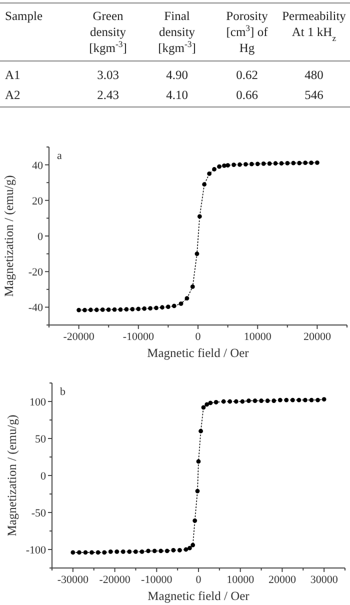 This screenshot has height=605, width=350. What do you see at coordinates (38, 514) in the screenshot?
I see `y-tick-label: -50` at bounding box center [38, 514].